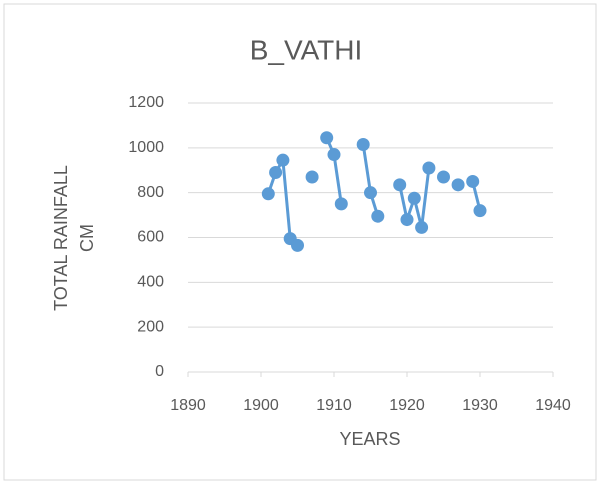  What do you see at coordinates (553, 405) in the screenshot?
I see `x-tick-label: 1940` at bounding box center [553, 405].